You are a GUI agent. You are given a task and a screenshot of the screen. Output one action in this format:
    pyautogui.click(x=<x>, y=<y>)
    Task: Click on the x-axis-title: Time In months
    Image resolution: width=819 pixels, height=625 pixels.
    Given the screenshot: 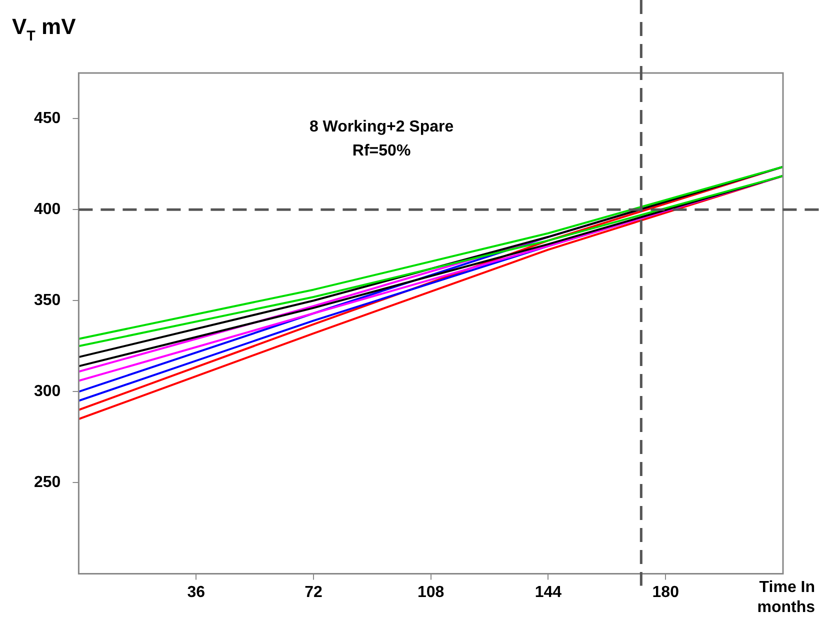 What is the action you would take?
    pyautogui.click(x=786, y=597)
    